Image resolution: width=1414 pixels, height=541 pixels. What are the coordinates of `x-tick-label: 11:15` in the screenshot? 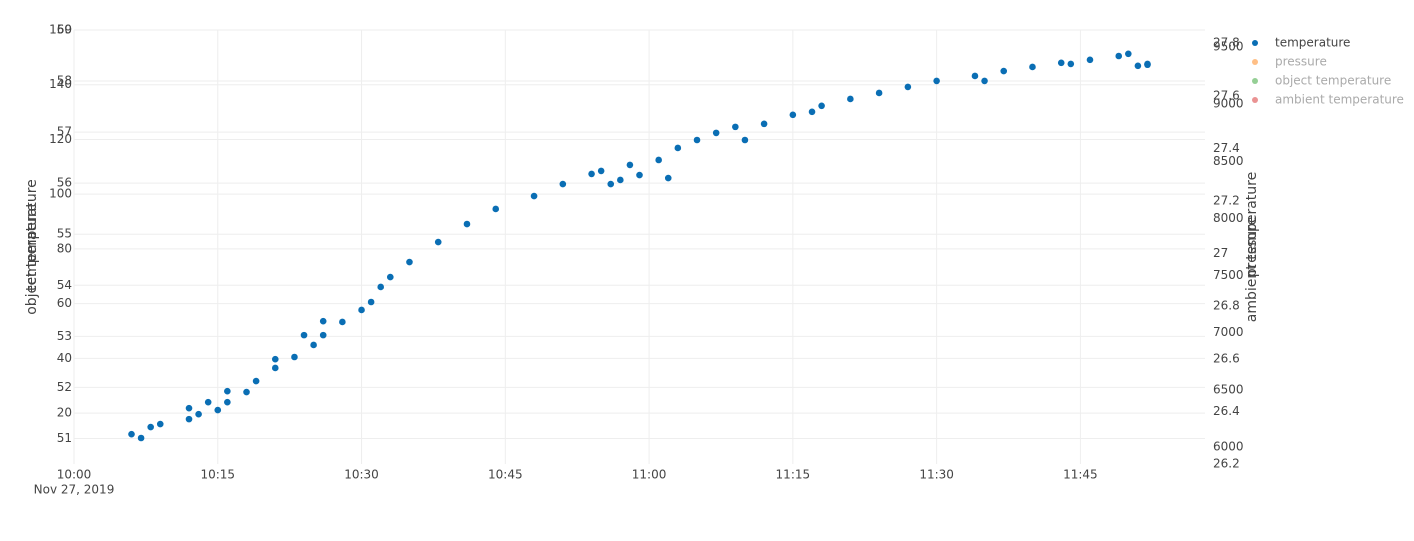 It's located at (793, 475).